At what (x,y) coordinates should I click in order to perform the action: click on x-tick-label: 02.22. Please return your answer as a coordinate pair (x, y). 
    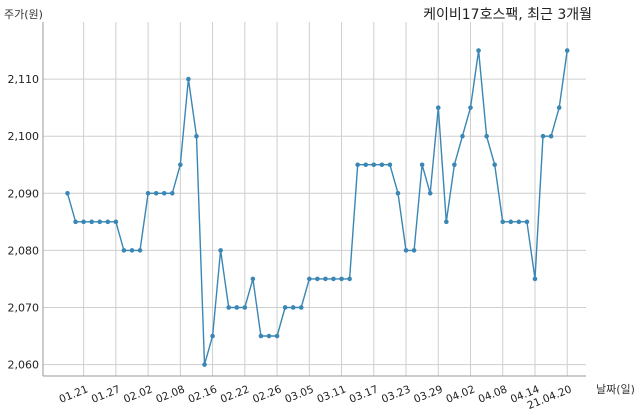
    Looking at the image, I should click on (235, 394).